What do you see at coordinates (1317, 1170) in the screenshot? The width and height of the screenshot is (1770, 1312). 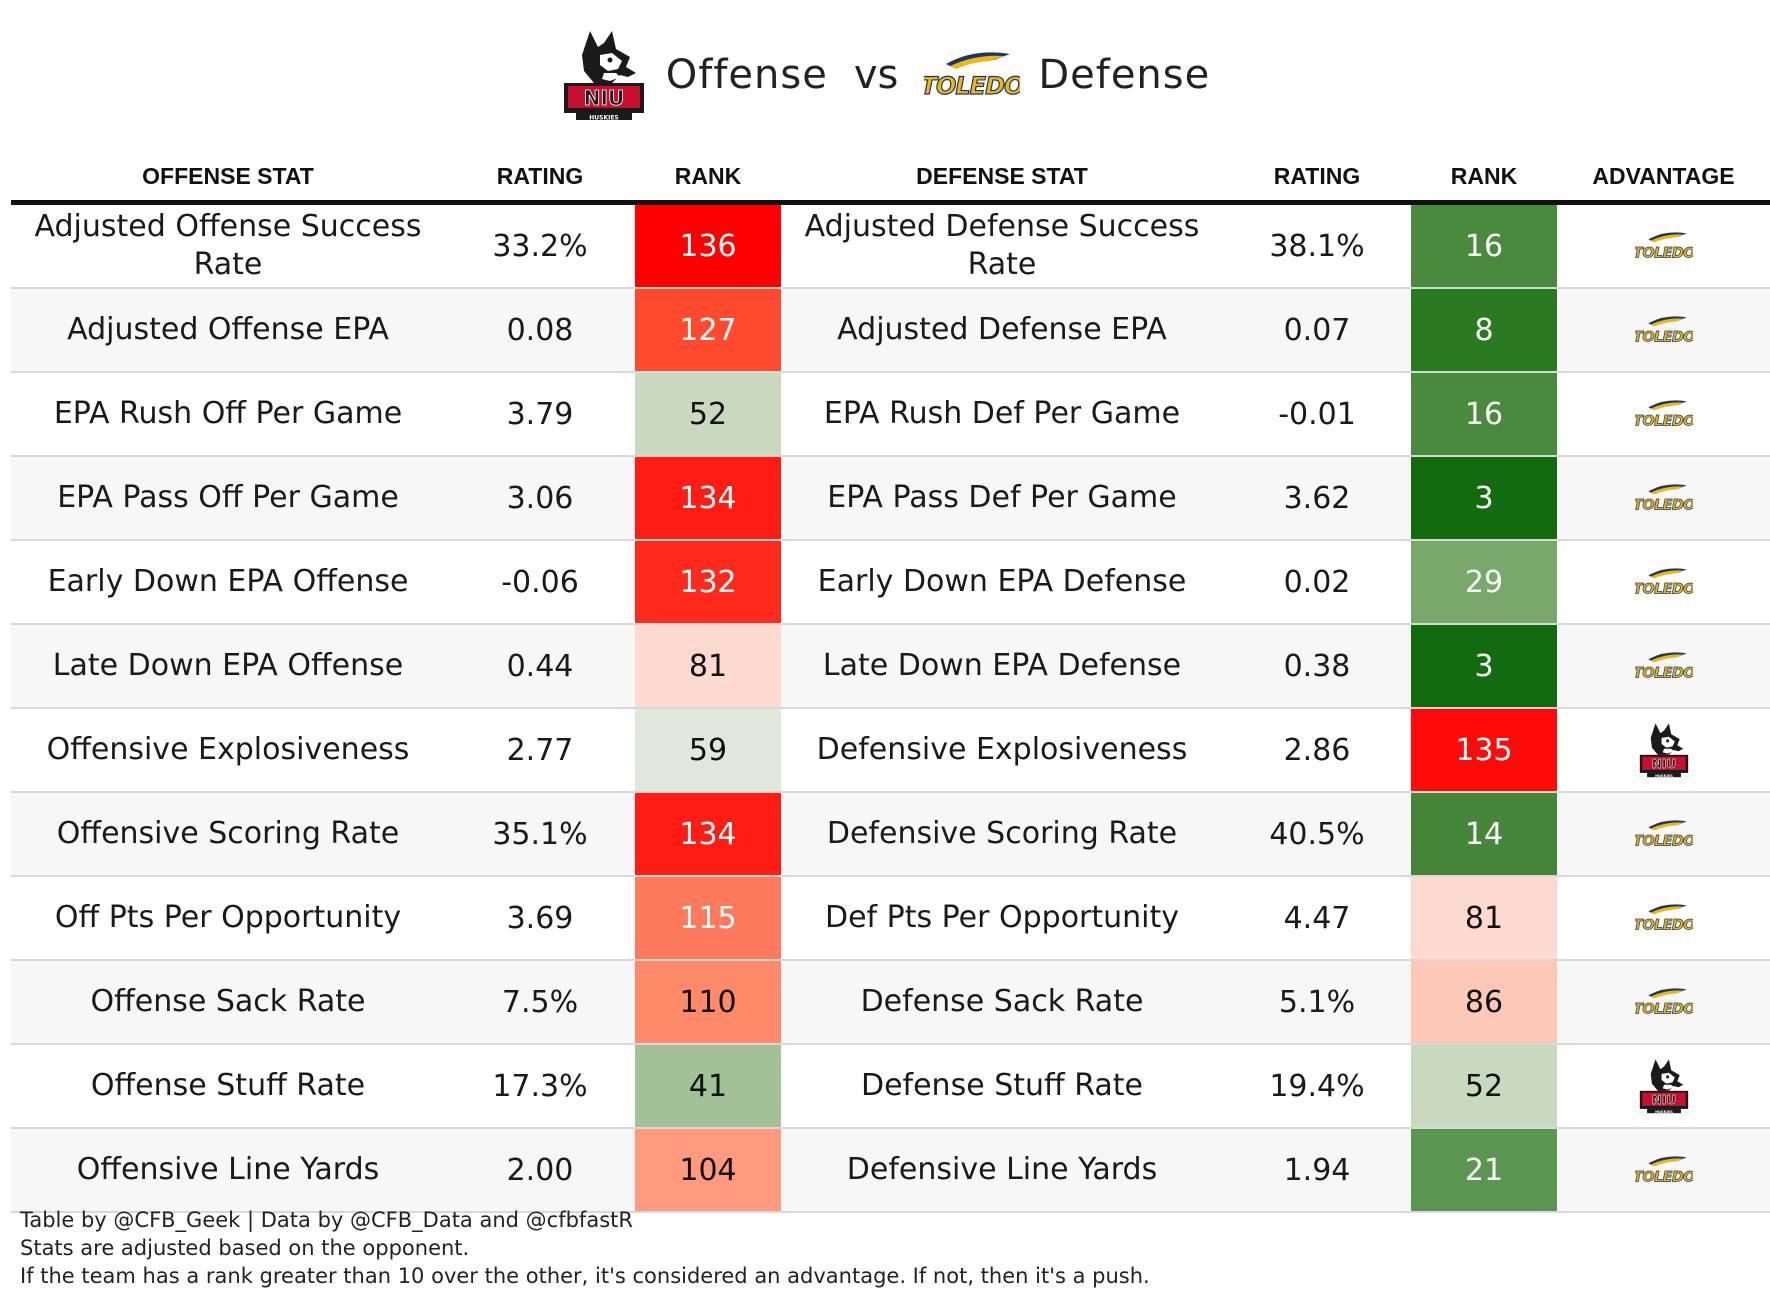 I see `defense-rating-cell: 1.94` at bounding box center [1317, 1170].